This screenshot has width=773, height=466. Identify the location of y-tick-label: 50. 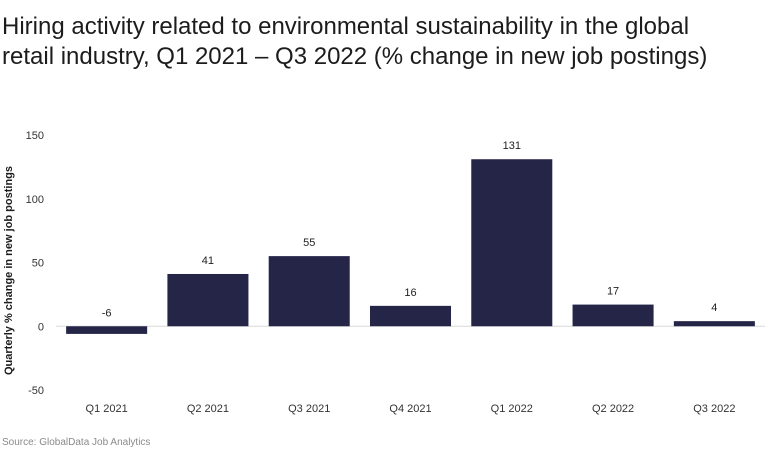
(38, 264).